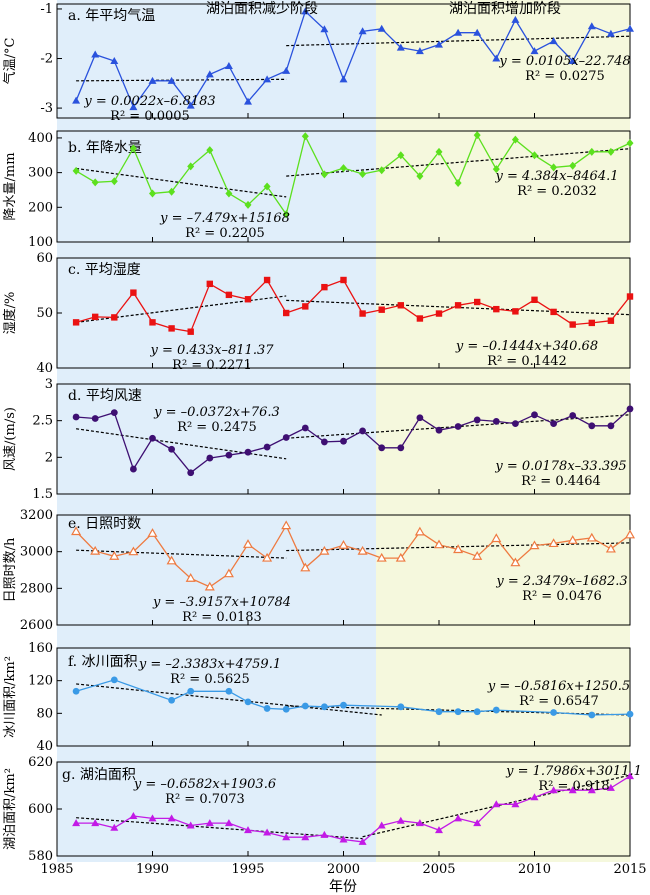  Describe the element at coordinates (10, 61) in the screenshot. I see `y-axis-label: 气温/°C` at that location.